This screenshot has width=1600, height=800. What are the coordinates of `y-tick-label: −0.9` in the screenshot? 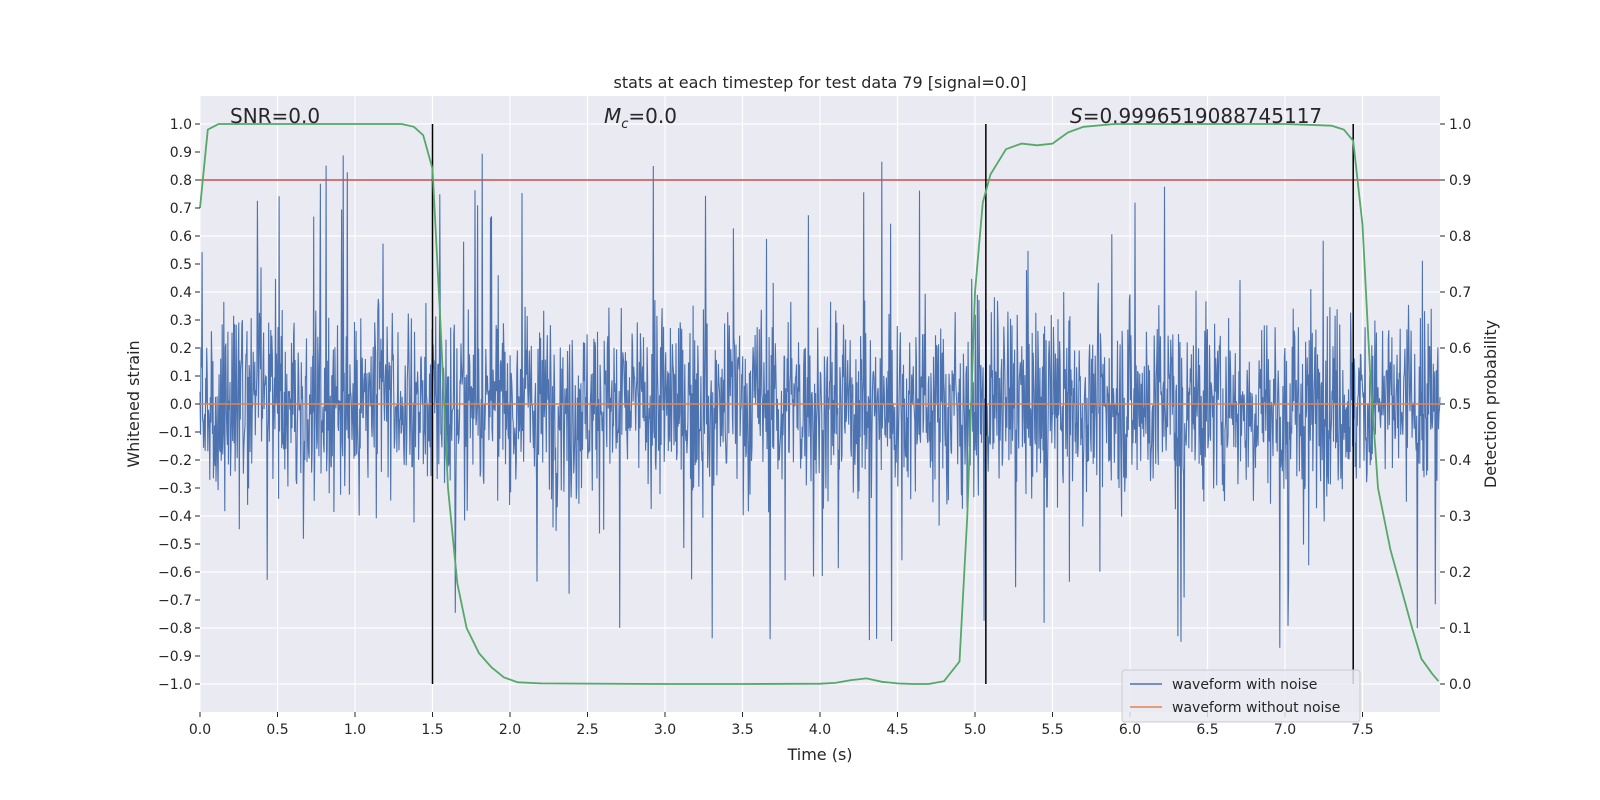 It's located at (175, 657).